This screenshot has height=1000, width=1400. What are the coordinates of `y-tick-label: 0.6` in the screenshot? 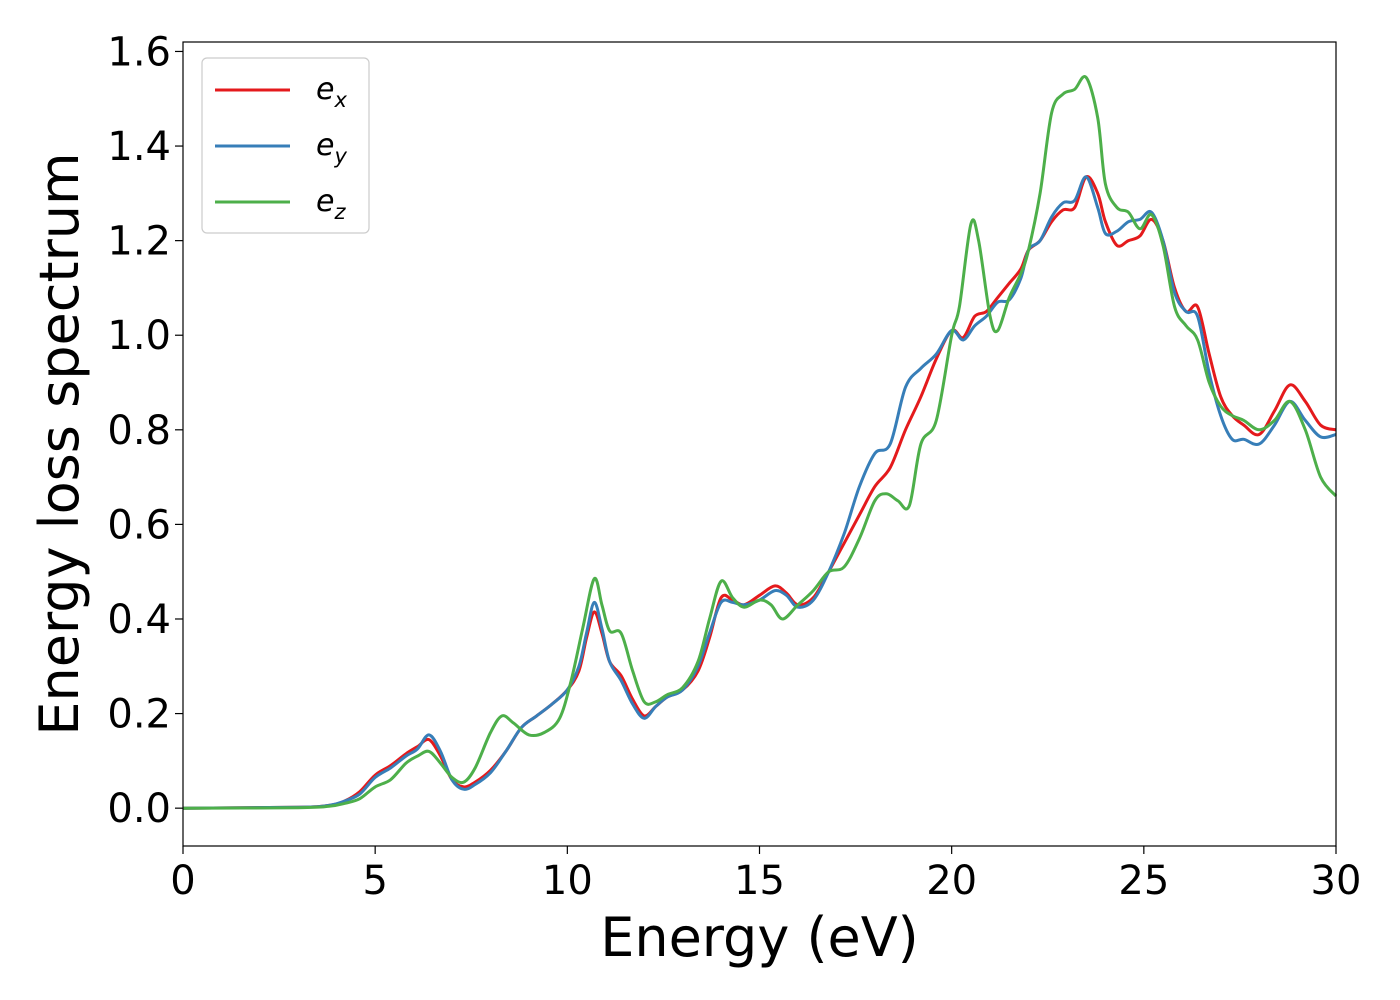 It's located at (139, 525).